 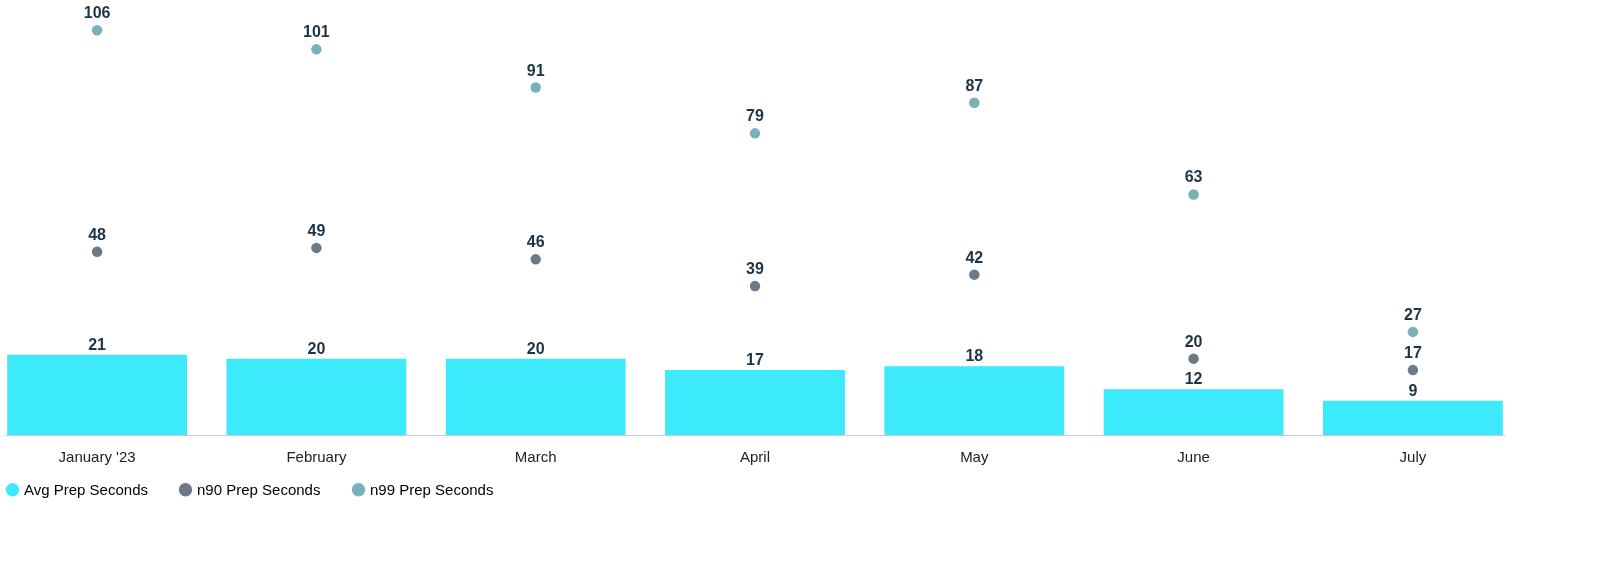 What do you see at coordinates (1413, 456) in the screenshot?
I see `x-tick-label: July` at bounding box center [1413, 456].